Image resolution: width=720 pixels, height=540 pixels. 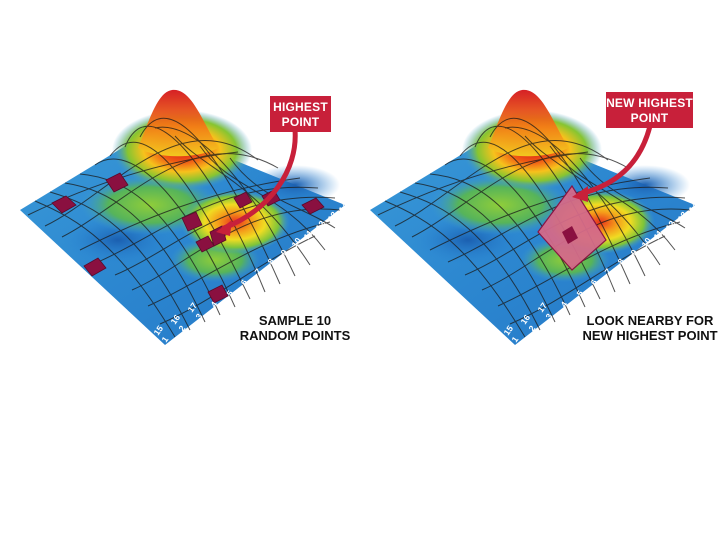 I want to click on sample-points, so click(x=188, y=238).